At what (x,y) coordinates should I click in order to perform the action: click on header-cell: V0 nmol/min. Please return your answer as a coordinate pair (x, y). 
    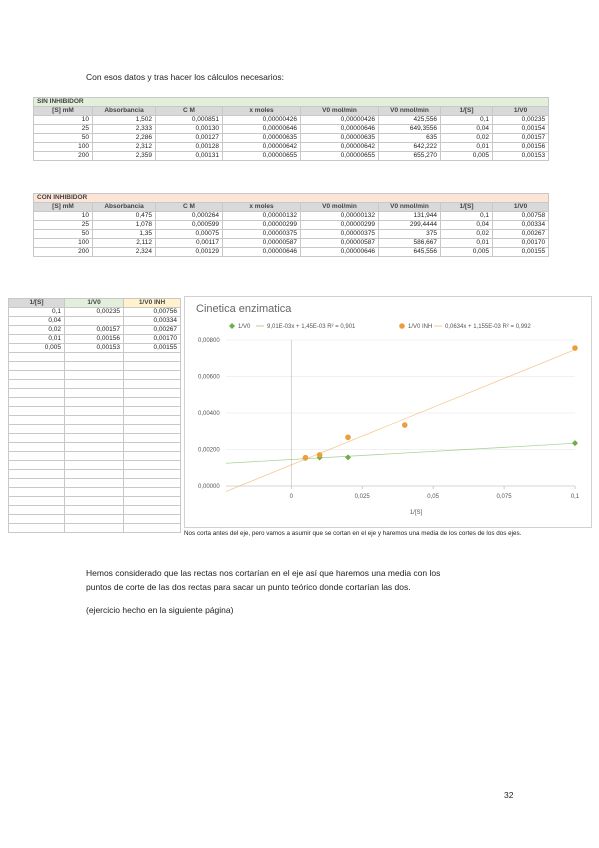
    Looking at the image, I should click on (409, 111).